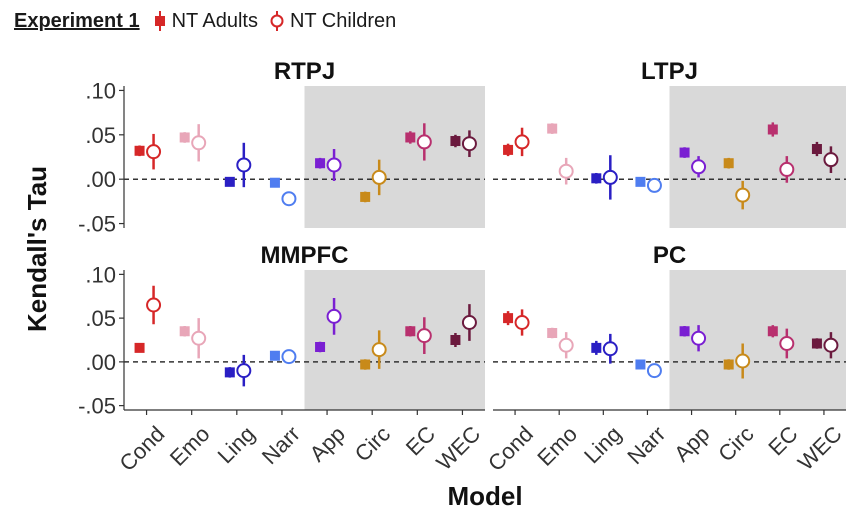 This screenshot has width=847, height=513. What do you see at coordinates (305, 255) in the screenshot?
I see `panel-title: MMPFC` at bounding box center [305, 255].